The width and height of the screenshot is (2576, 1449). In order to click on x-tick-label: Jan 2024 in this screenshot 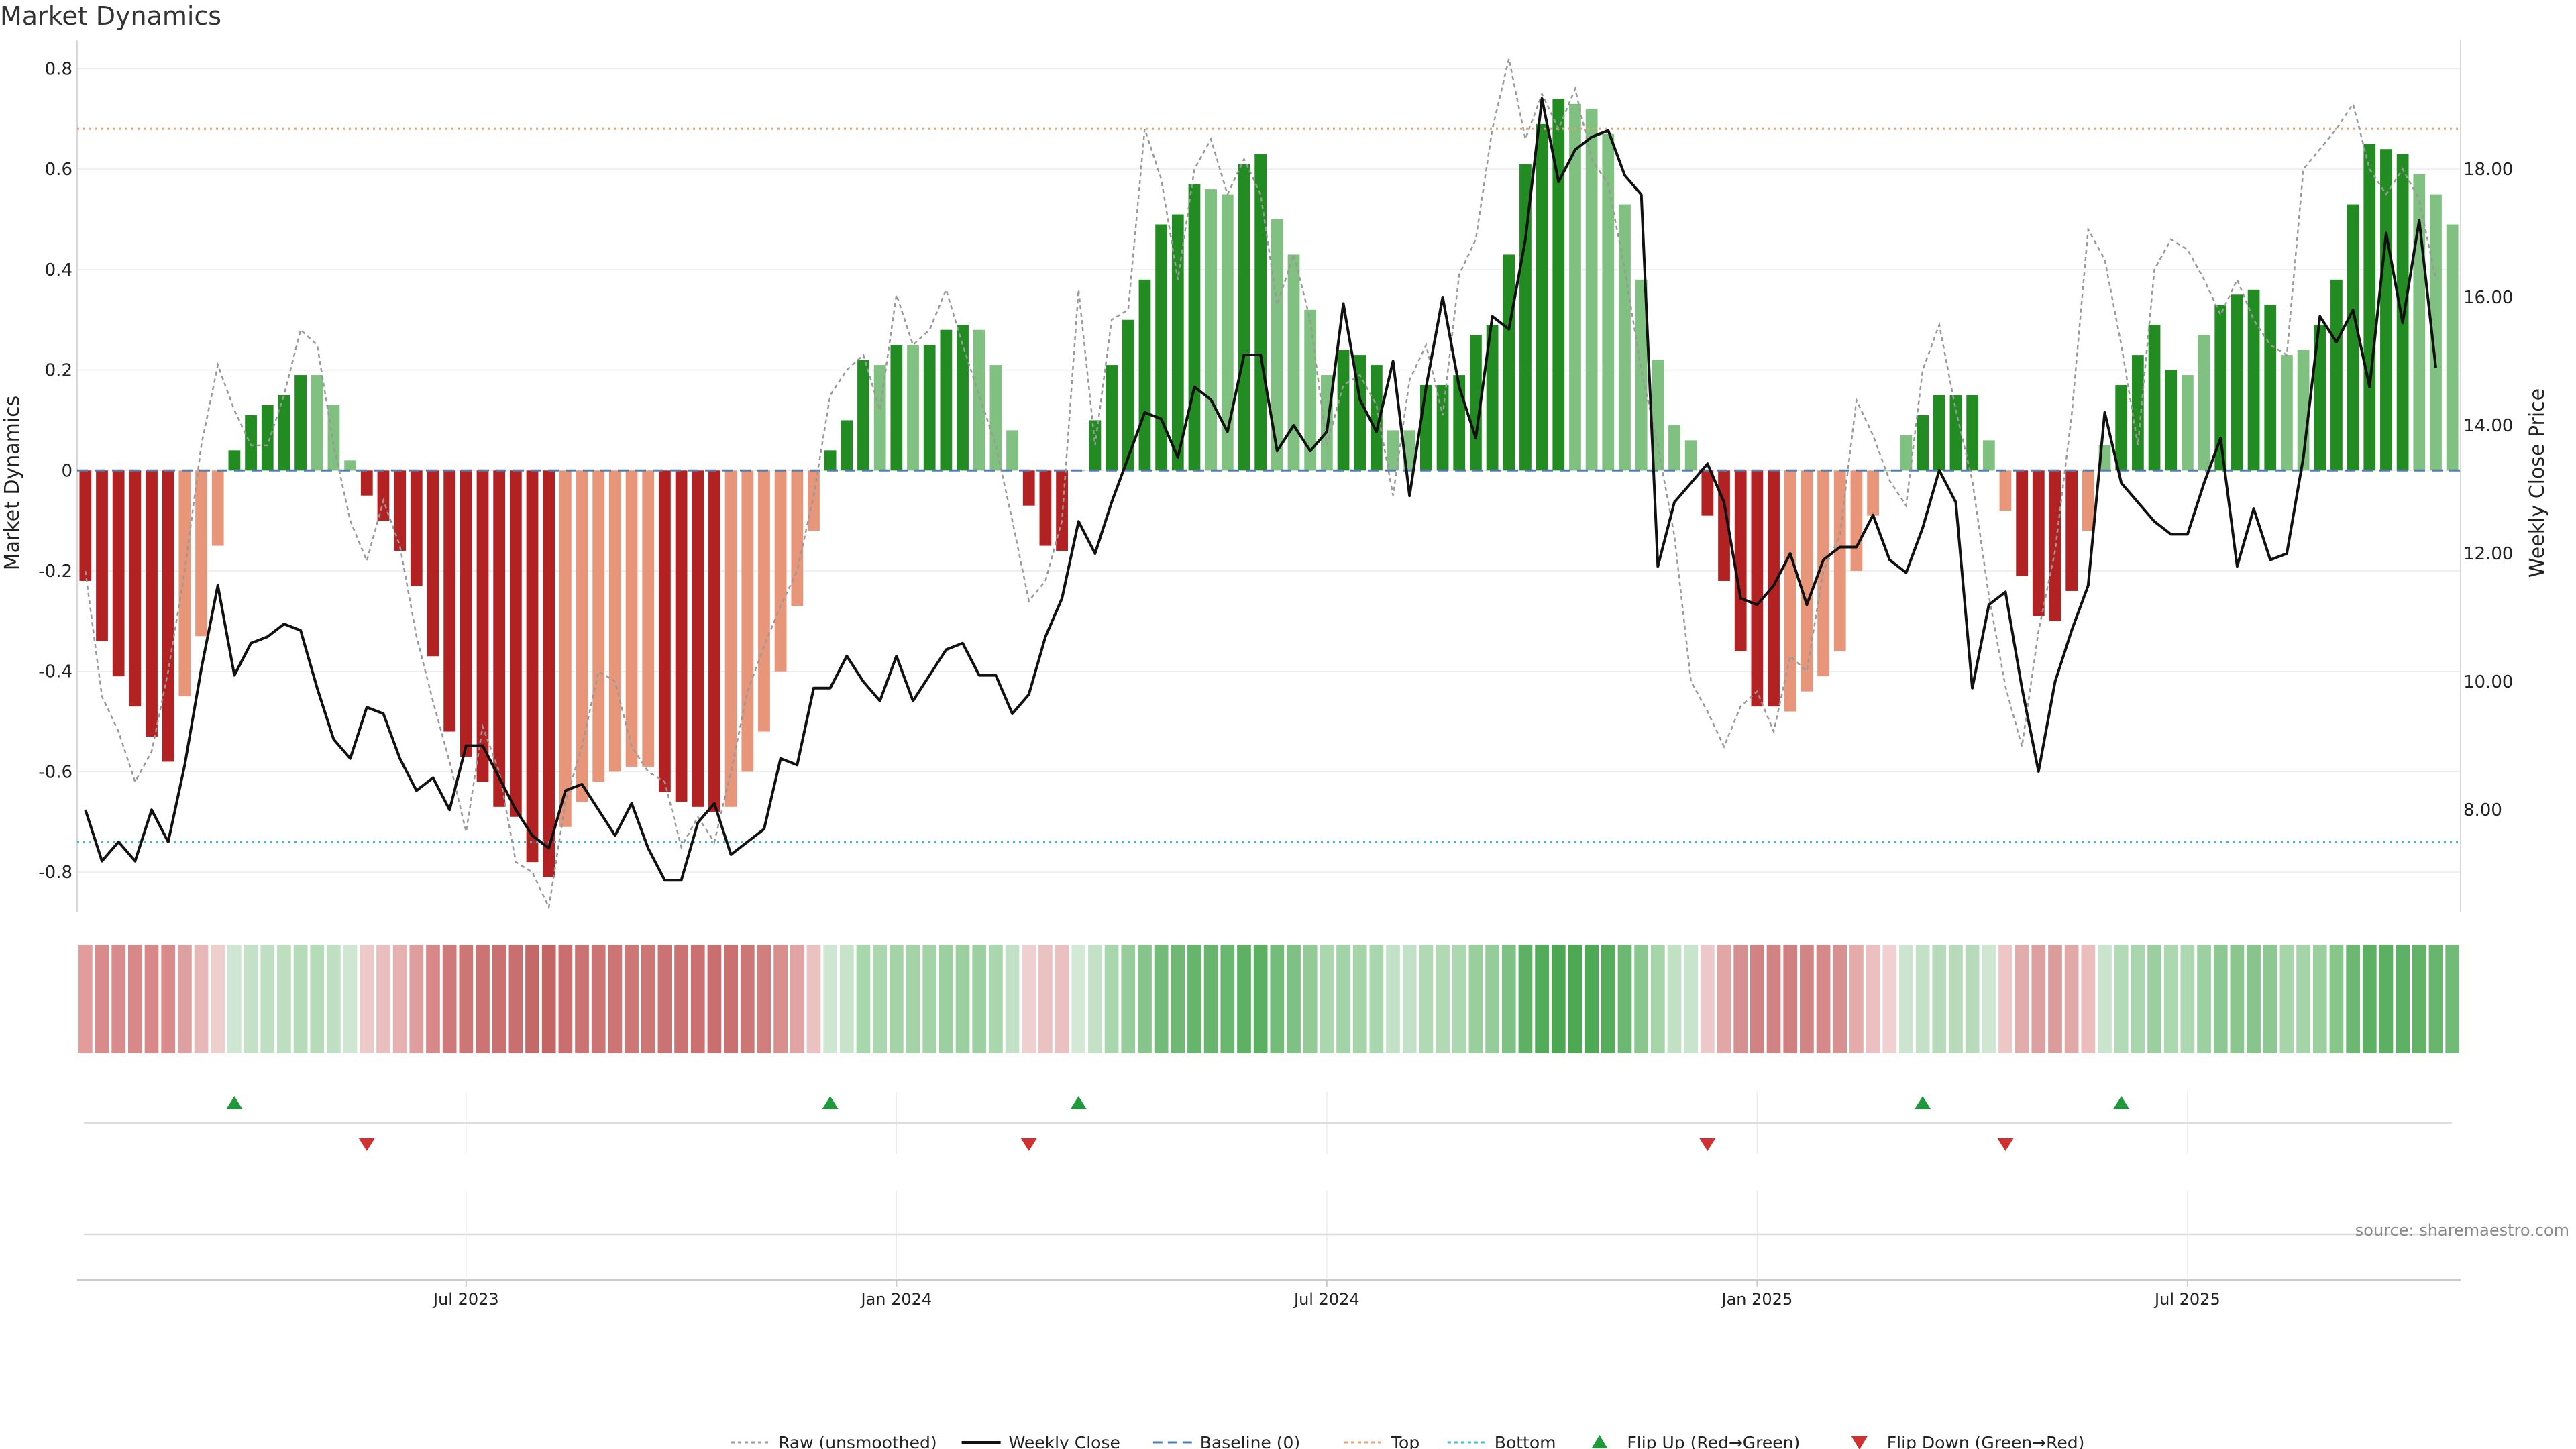, I will do `click(895, 1299)`.